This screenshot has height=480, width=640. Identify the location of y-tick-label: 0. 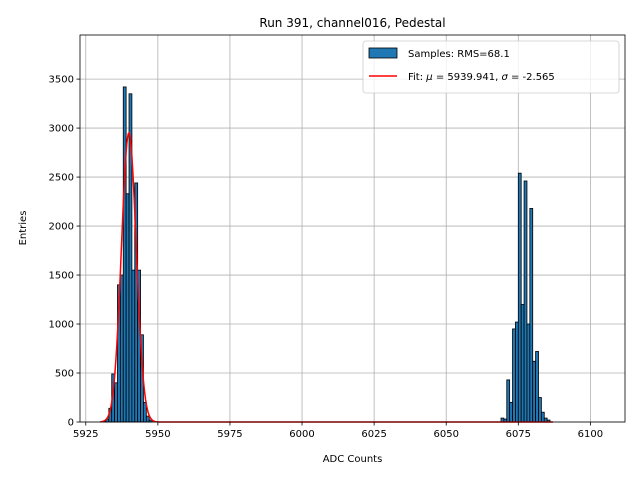
(71, 423).